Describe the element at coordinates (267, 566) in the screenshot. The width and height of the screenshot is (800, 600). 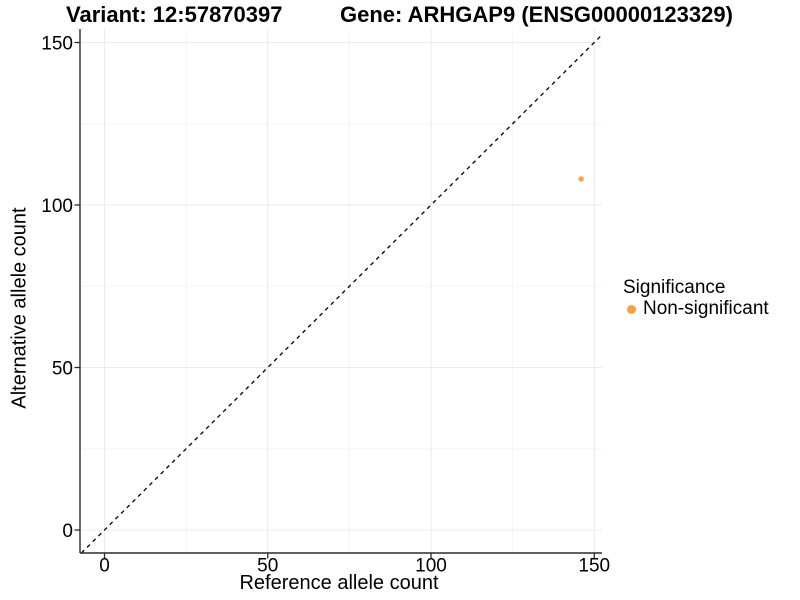
I see `x-tick-label: 50` at that location.